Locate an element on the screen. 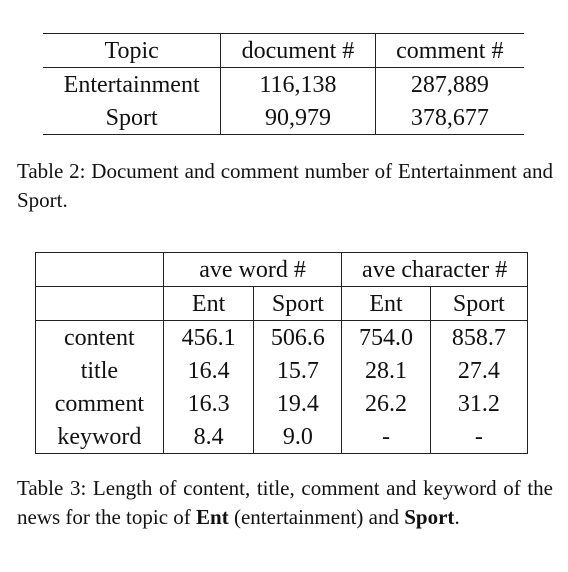  table-2-header-comment-count: comment # is located at coordinates (449, 50).